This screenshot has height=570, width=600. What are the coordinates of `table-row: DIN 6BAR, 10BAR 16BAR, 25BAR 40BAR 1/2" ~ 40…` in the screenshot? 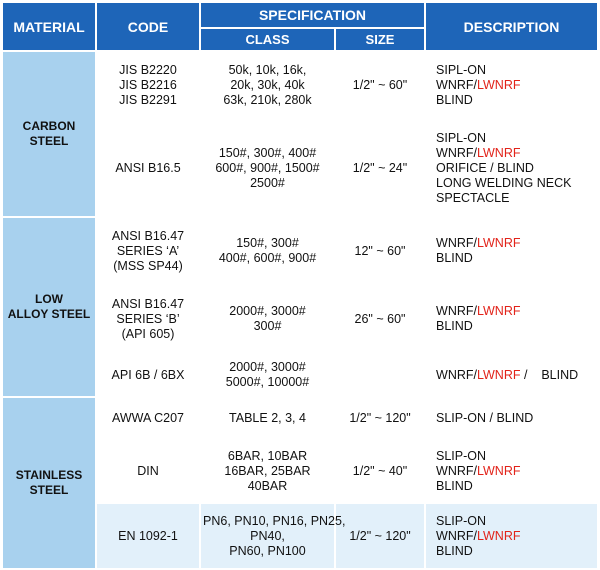 It's located at (300, 471).